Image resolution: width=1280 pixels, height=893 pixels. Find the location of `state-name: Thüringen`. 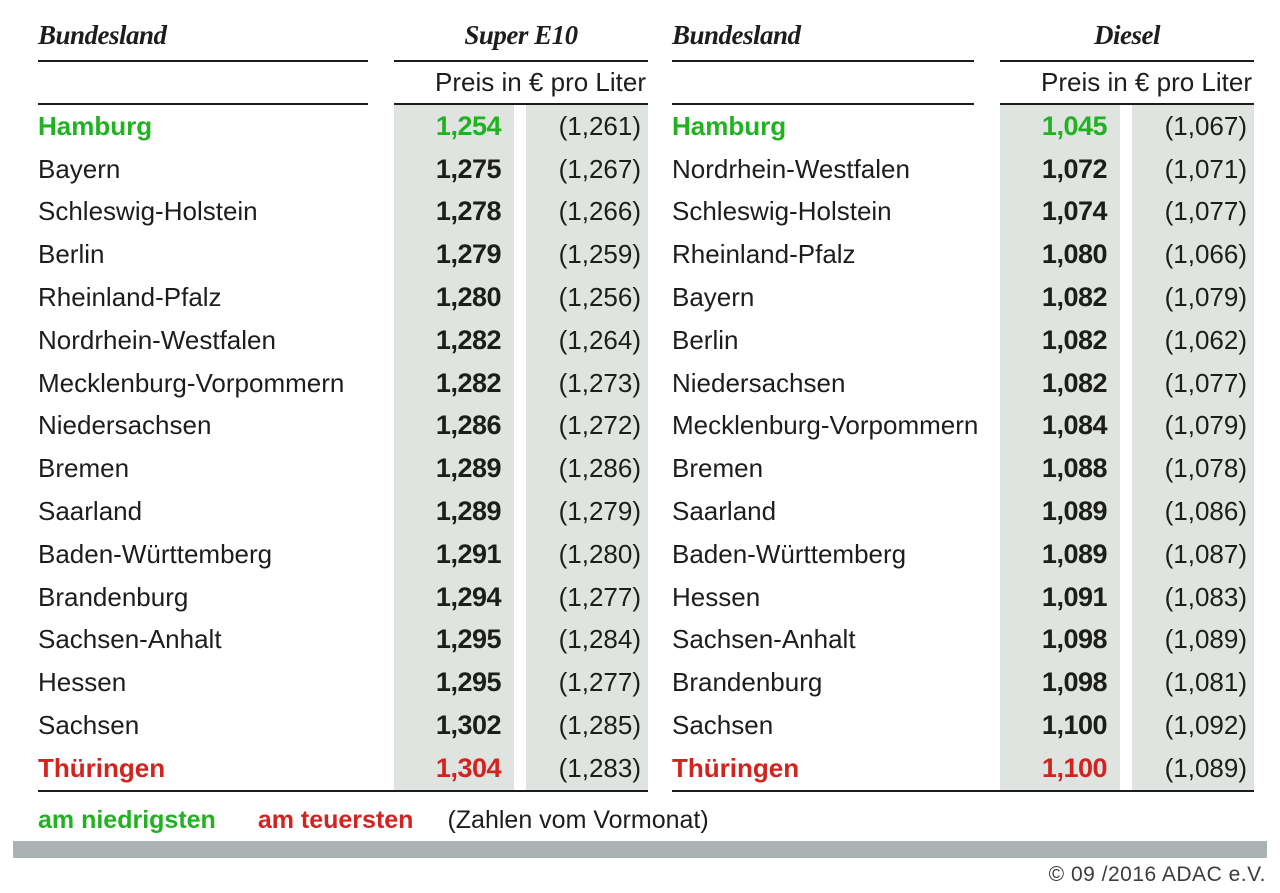

state-name: Thüringen is located at coordinates (736, 767).